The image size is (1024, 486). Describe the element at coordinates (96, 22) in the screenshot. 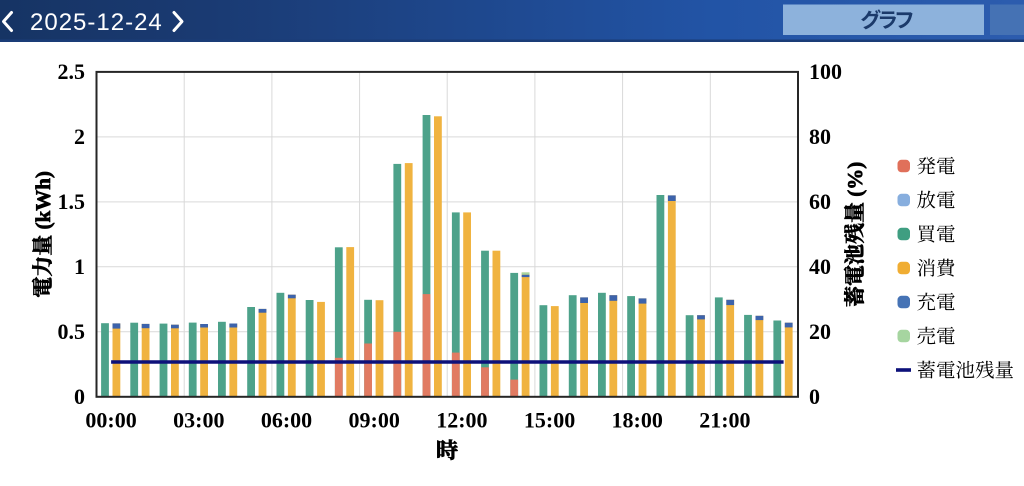

I see `svg-text: 2025-12-24` at that location.